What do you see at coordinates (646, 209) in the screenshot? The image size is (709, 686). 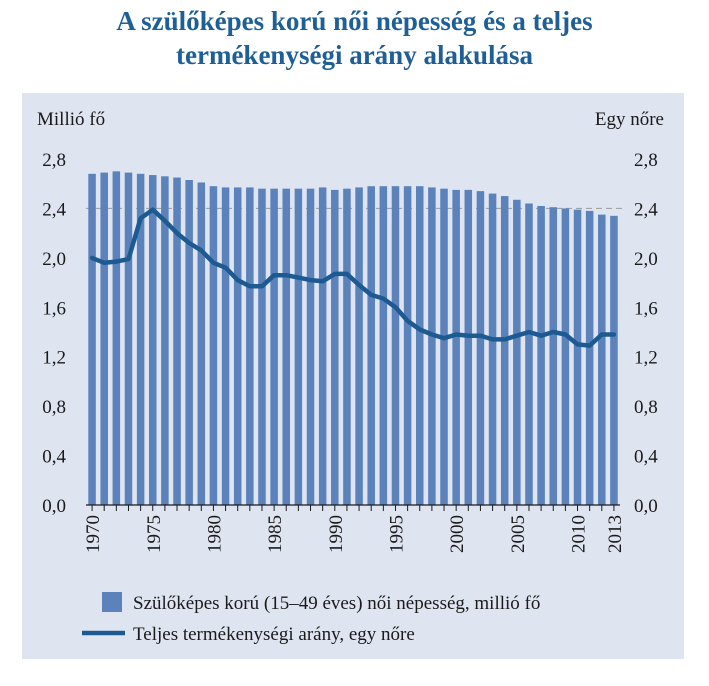 I see `y-tick-label-right: 2,4` at bounding box center [646, 209].